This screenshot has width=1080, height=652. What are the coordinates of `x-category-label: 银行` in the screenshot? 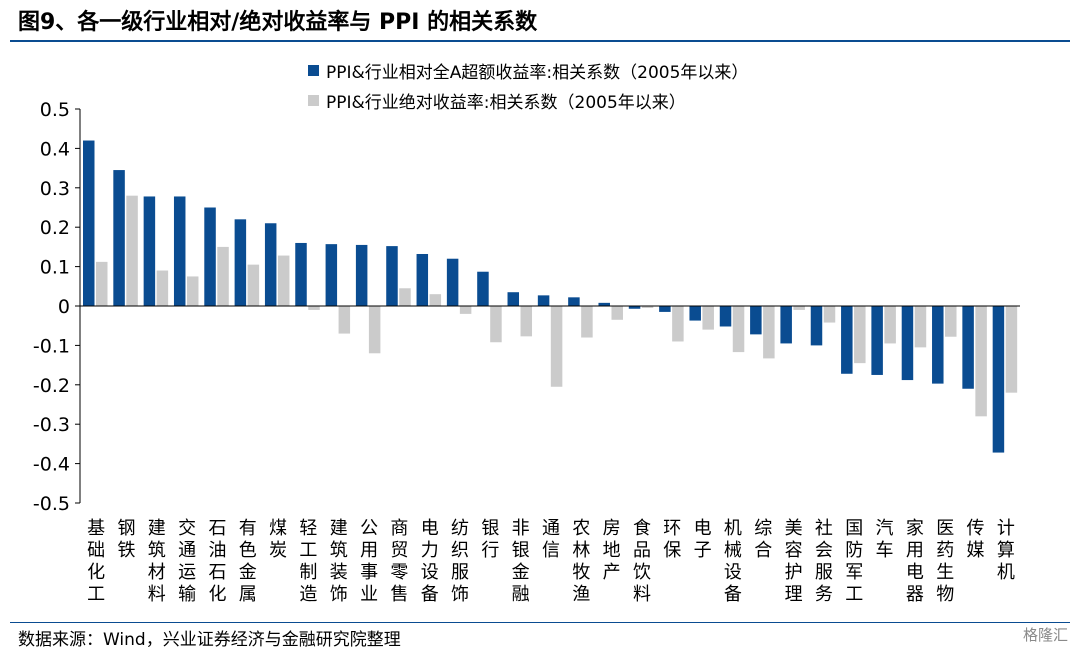 It's located at (490, 539).